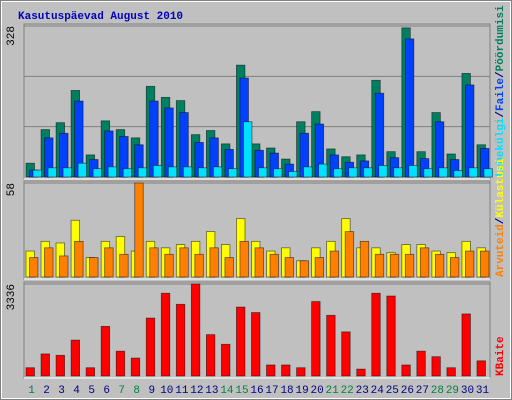  Describe the element at coordinates (422, 391) in the screenshot. I see `x-tick-label: 27` at that location.